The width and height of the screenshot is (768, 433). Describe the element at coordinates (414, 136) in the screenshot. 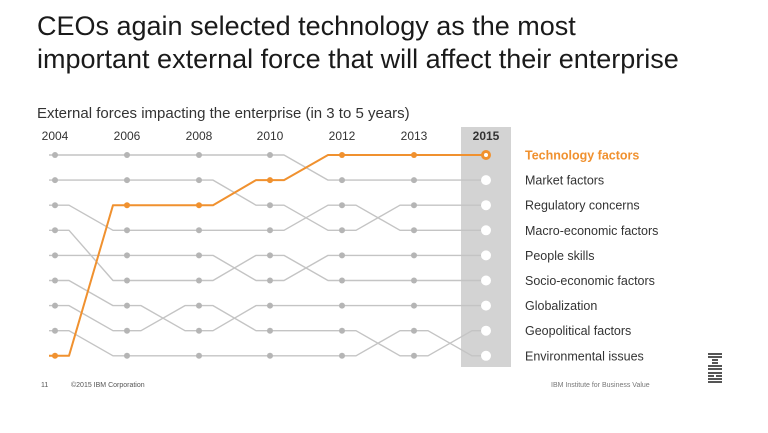

I see `year-label: 2013` at that location.